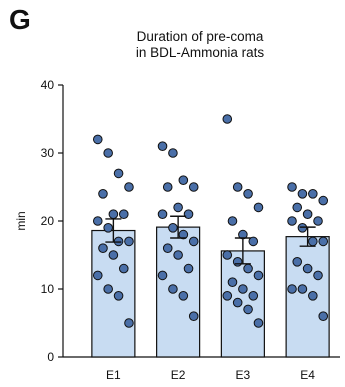  What do you see at coordinates (113, 375) in the screenshot?
I see `x-tick-label: E1` at bounding box center [113, 375].